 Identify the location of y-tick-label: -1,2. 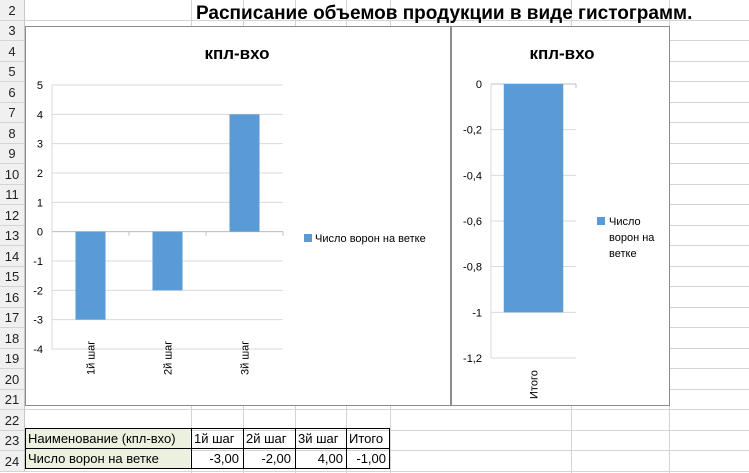
(472, 359).